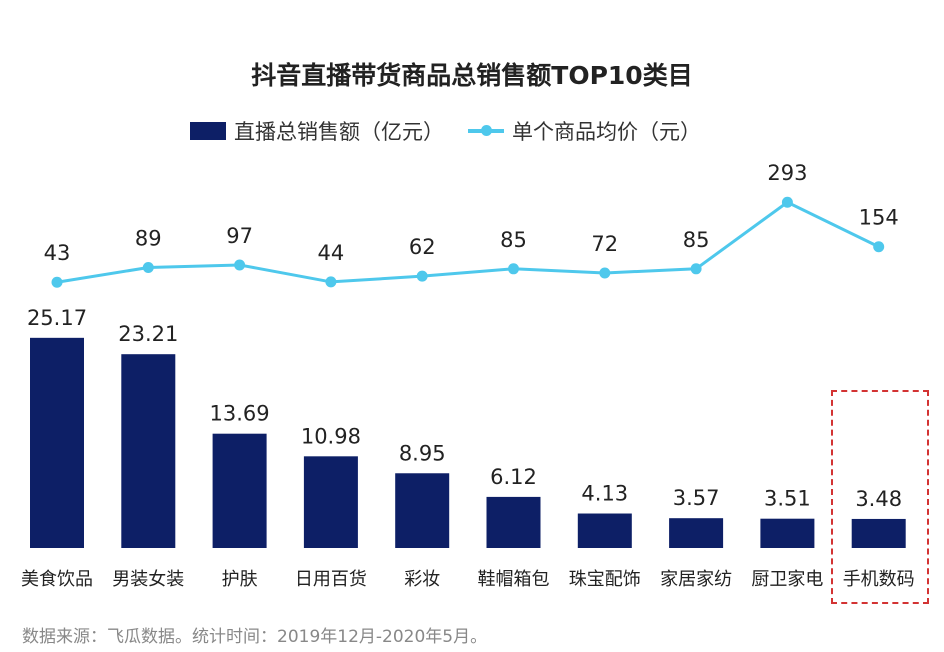  Describe the element at coordinates (255, 637) in the screenshot. I see `source-note: 数据来源：飞瓜数据。统计时间：2019年12月-2020年5月。` at that location.